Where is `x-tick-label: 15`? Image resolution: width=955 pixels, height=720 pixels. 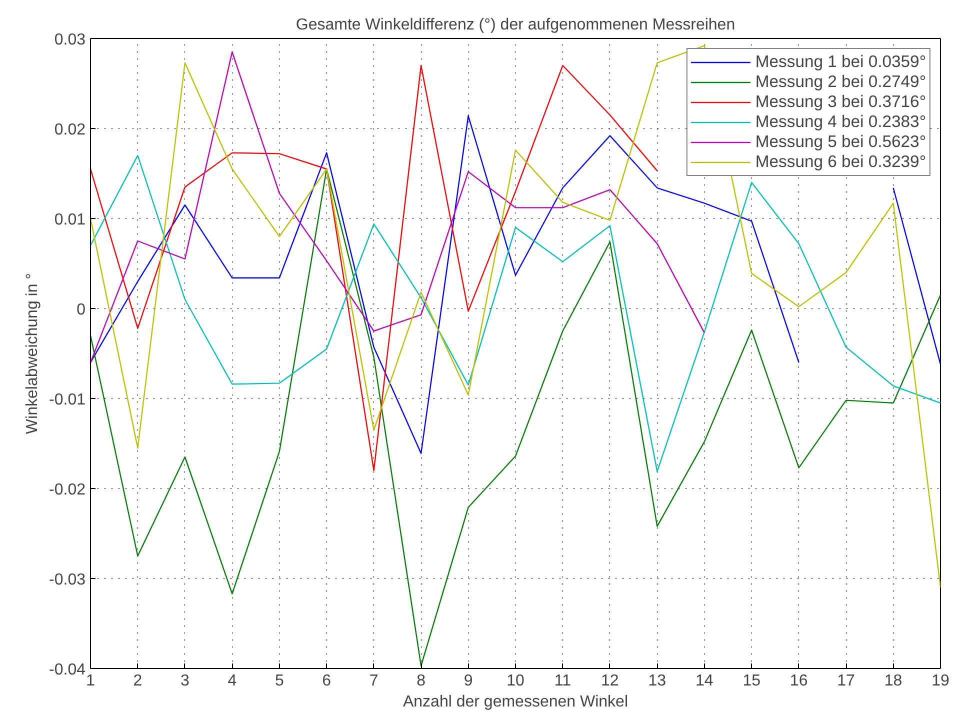
x-tick-label: 15 is located at coordinates (751, 681).